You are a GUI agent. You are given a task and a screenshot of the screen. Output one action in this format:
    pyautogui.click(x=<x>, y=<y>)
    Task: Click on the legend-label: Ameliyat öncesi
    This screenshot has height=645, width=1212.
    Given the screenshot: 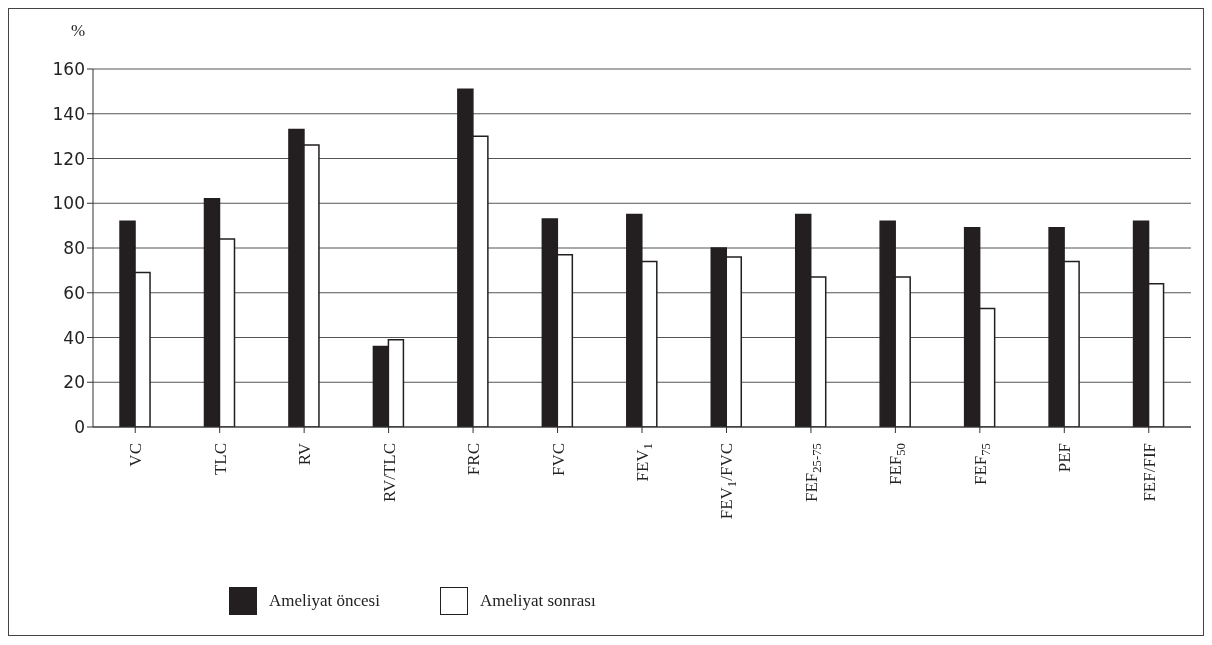 What is the action you would take?
    pyautogui.click(x=324, y=601)
    